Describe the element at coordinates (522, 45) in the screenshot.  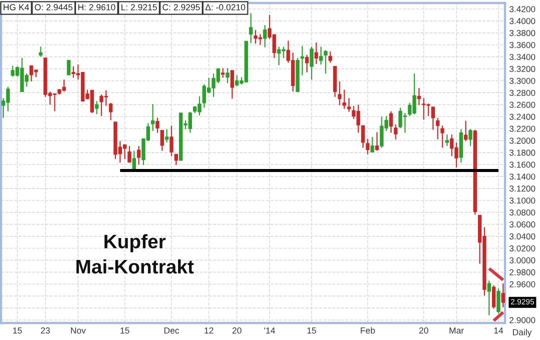
I see `y-tick-label: 3.3600` at that location.